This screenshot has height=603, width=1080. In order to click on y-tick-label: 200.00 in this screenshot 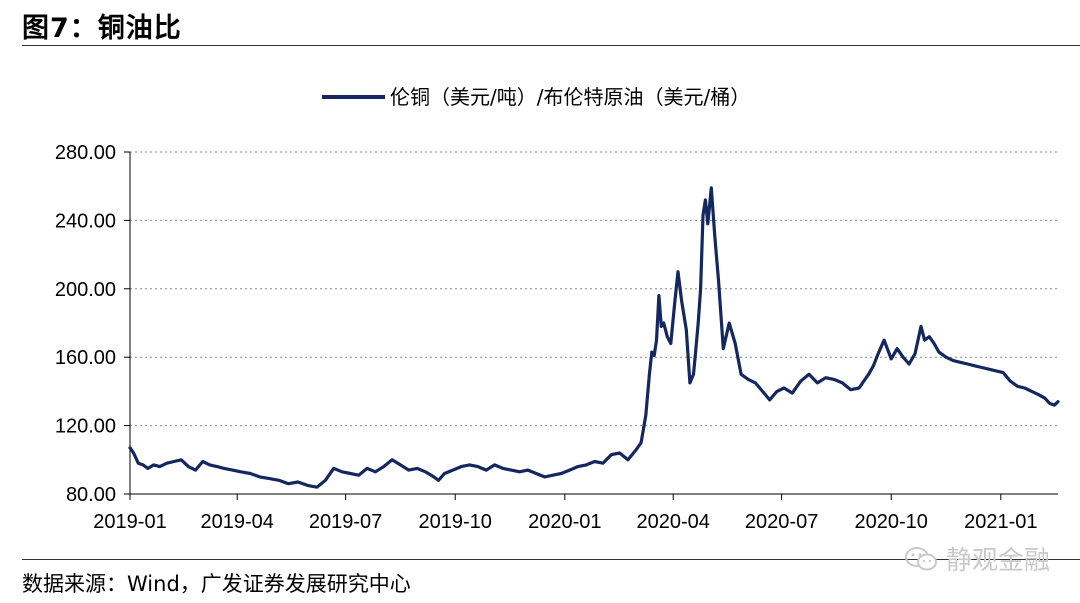, I will do `click(85, 290)`.